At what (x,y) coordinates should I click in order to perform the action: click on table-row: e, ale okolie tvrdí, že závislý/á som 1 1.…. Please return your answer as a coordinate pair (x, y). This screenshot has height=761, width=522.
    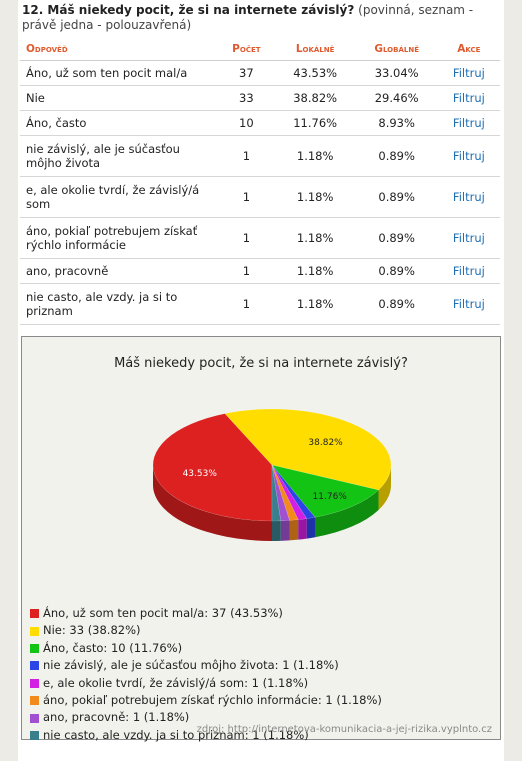
    Looking at the image, I should click on (260, 197).